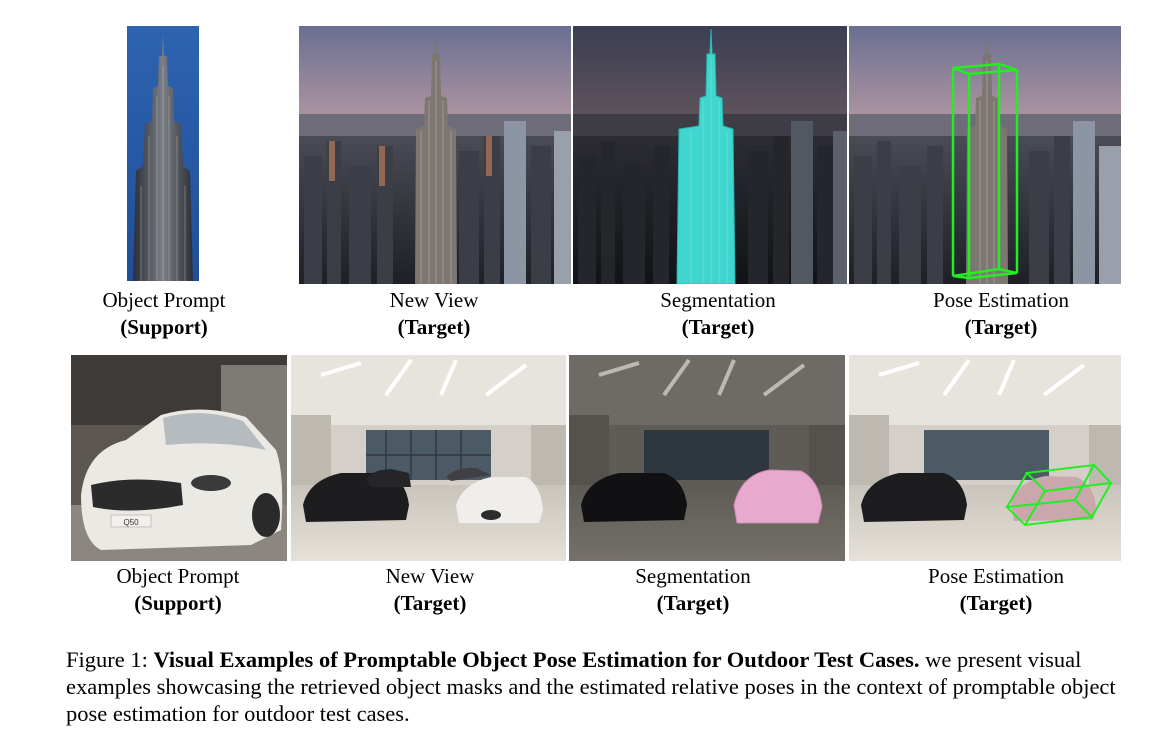  I want to click on caption-object-prompt-row1: Object Prompt (Support), so click(164, 313).